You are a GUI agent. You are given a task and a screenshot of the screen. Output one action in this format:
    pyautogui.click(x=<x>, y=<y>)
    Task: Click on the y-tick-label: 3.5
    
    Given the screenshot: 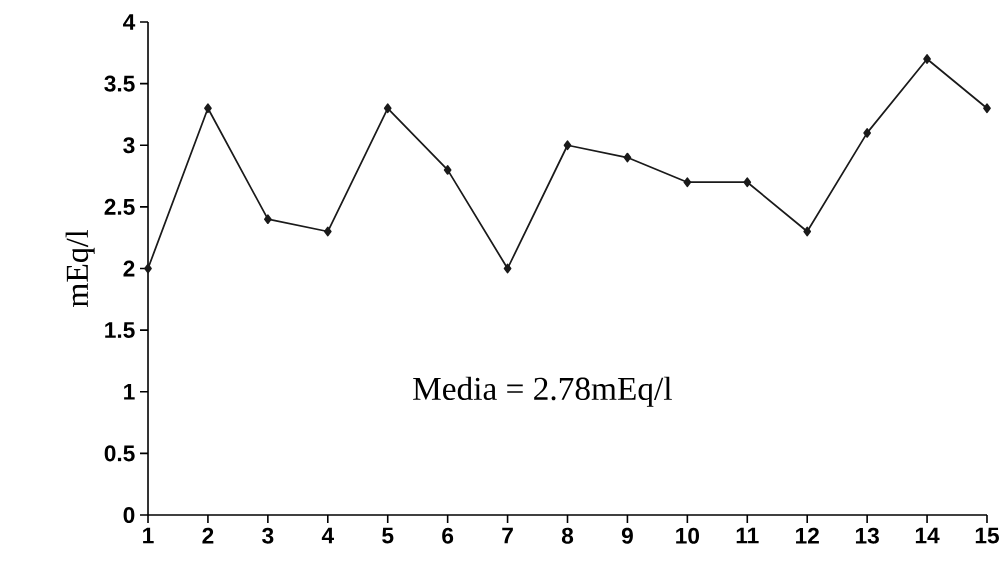 What is the action you would take?
    pyautogui.click(x=119, y=83)
    